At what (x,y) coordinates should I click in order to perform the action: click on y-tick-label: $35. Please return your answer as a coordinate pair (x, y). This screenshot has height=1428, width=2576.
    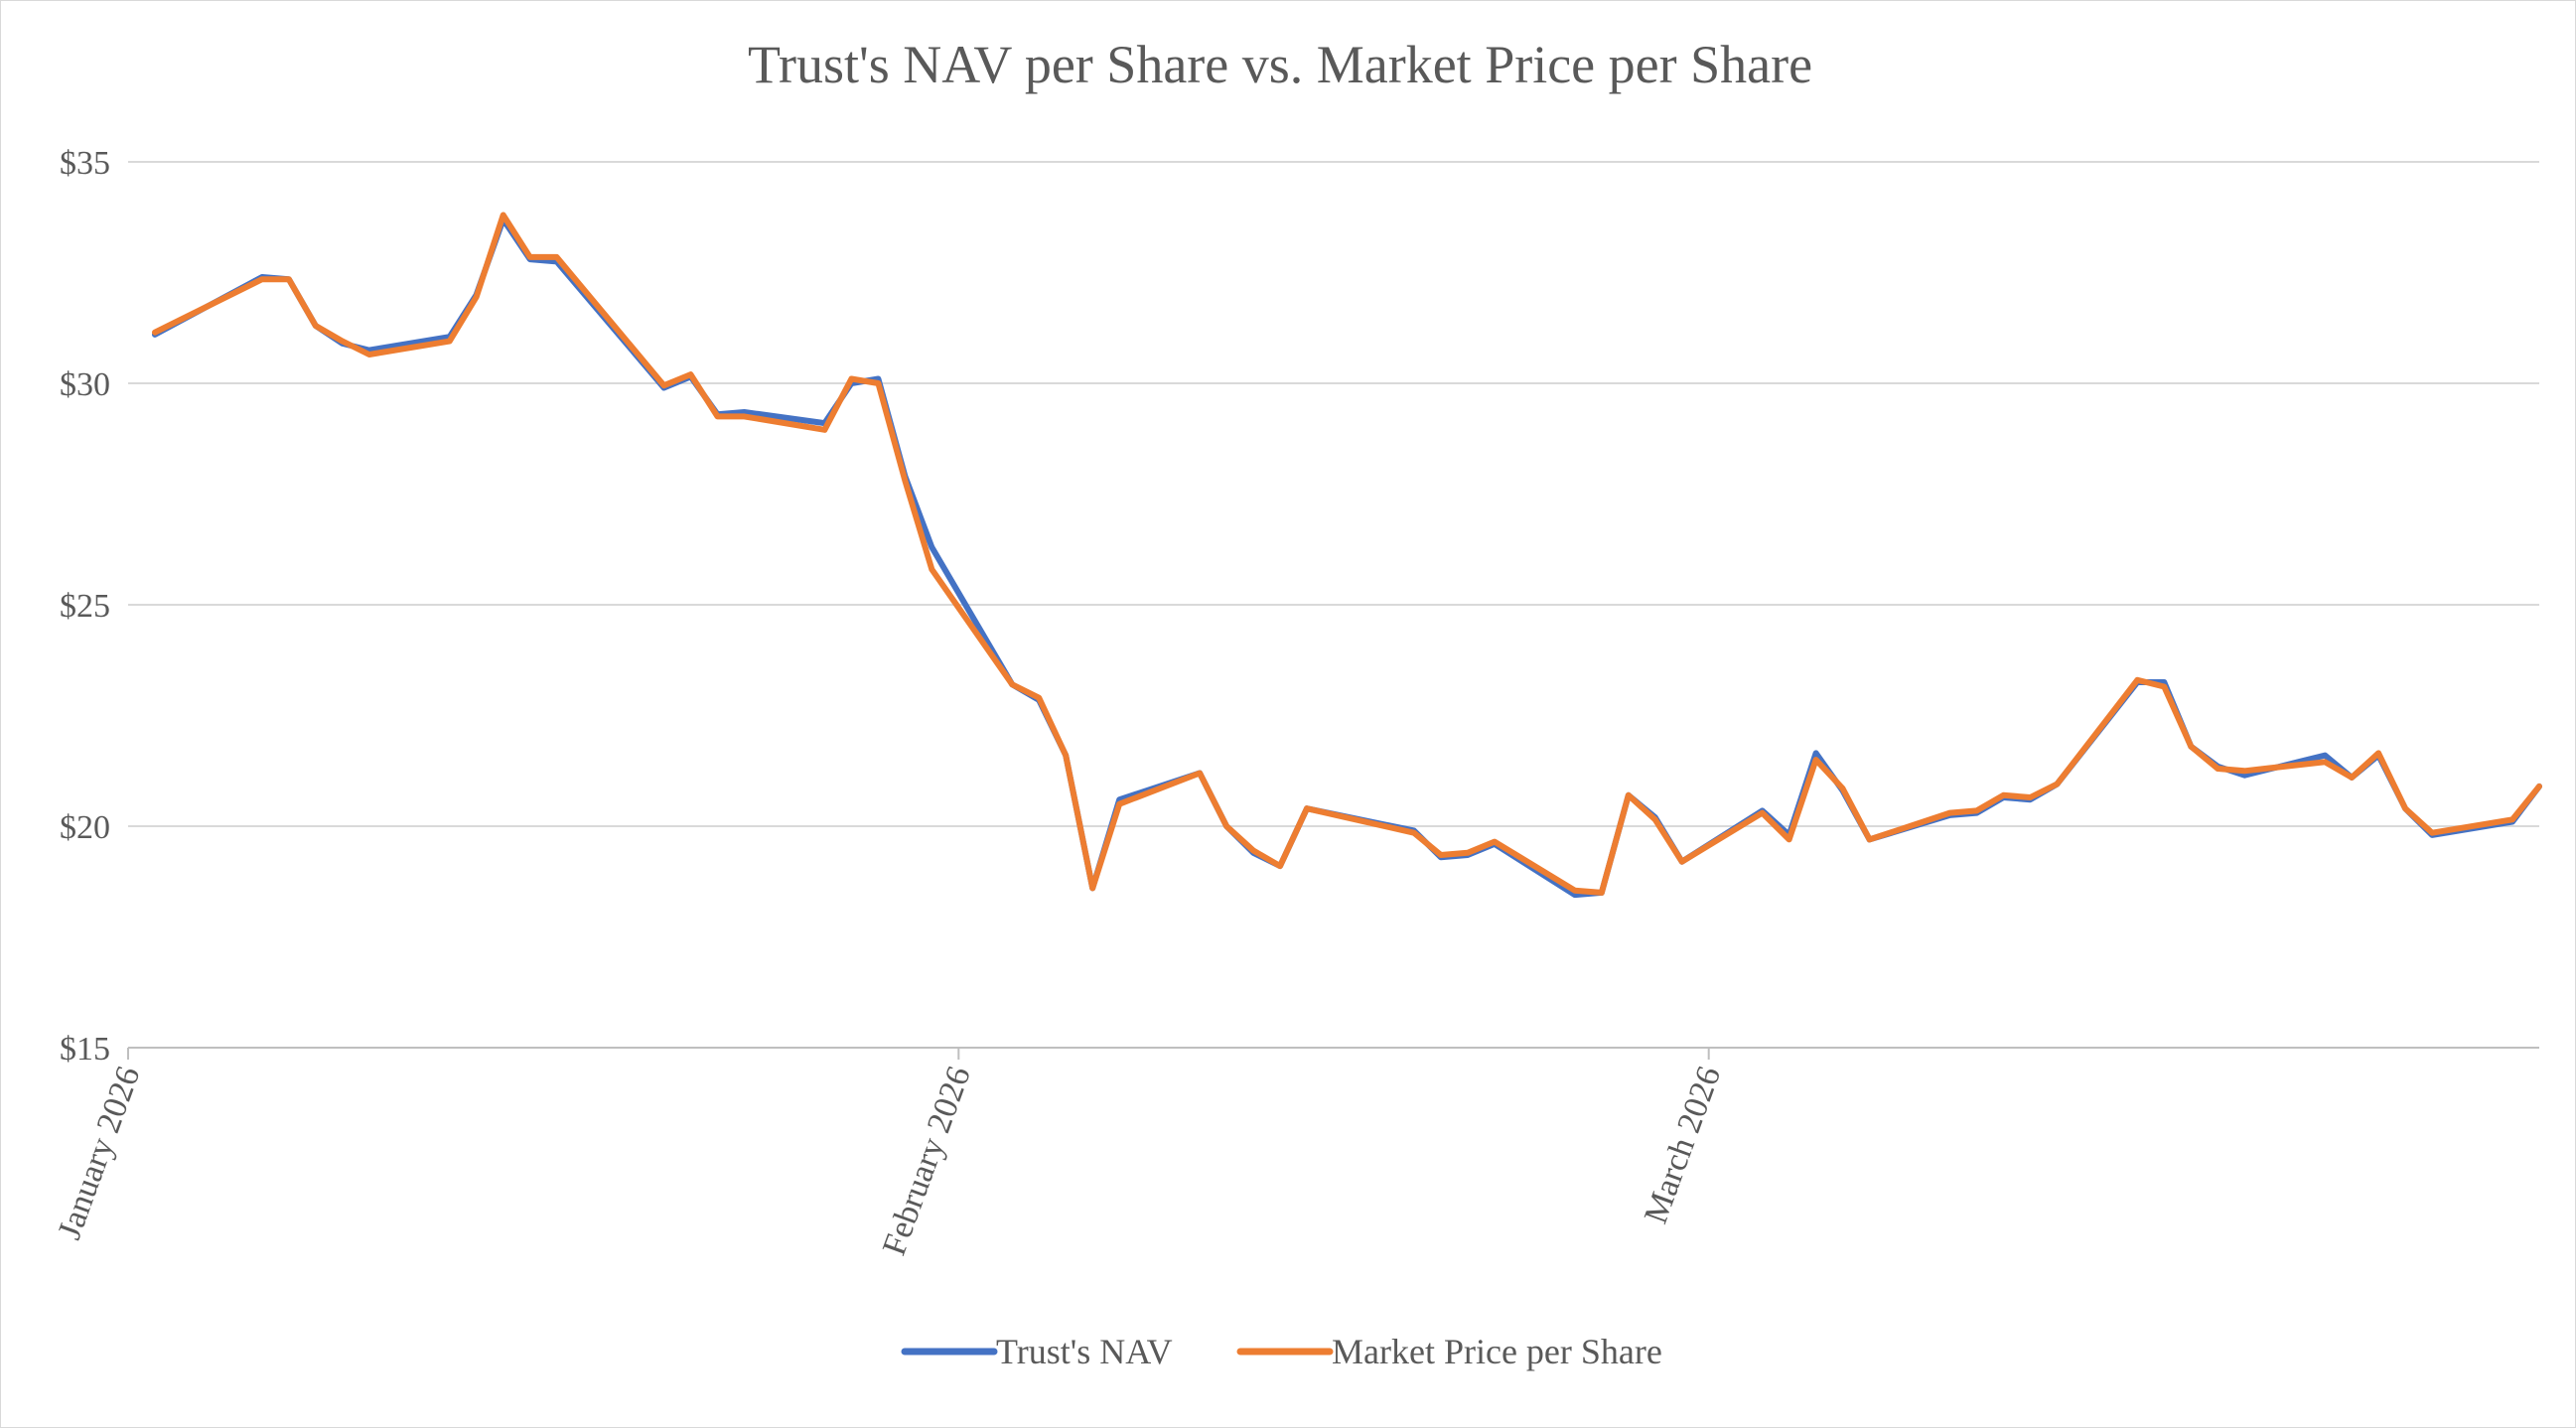
    Looking at the image, I should click on (85, 163).